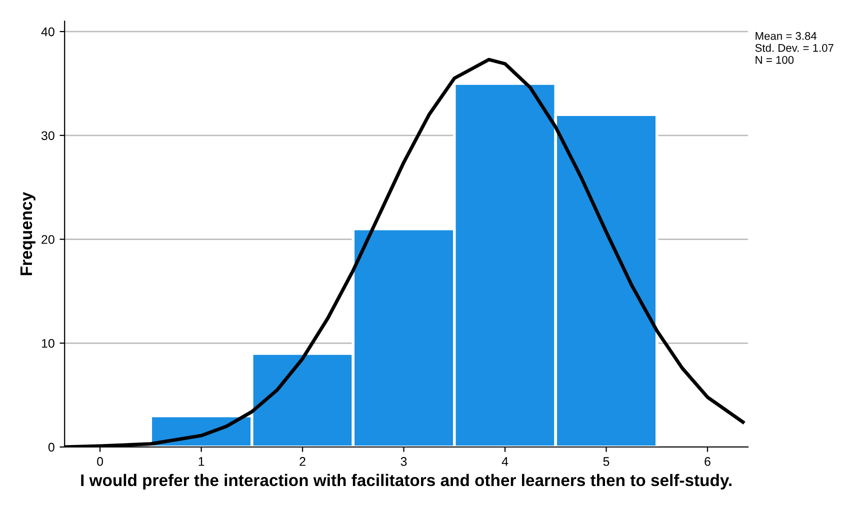 The height and width of the screenshot is (529, 850). What do you see at coordinates (606, 461) in the screenshot?
I see `x-tick-label: 5` at bounding box center [606, 461].